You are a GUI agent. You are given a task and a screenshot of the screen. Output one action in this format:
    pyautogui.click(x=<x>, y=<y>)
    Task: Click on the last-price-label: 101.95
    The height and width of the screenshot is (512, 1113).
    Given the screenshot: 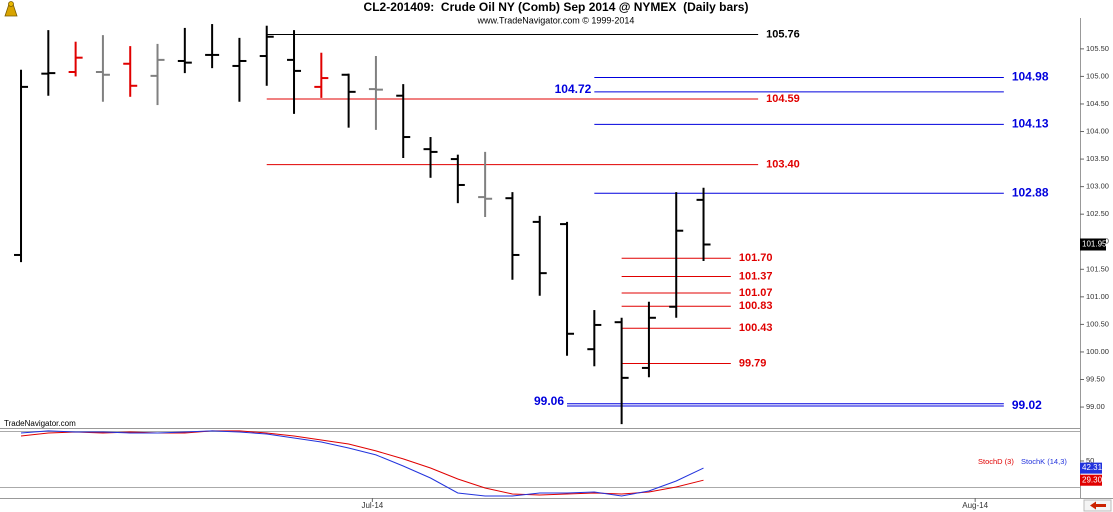 What is the action you would take?
    pyautogui.click(x=1094, y=244)
    